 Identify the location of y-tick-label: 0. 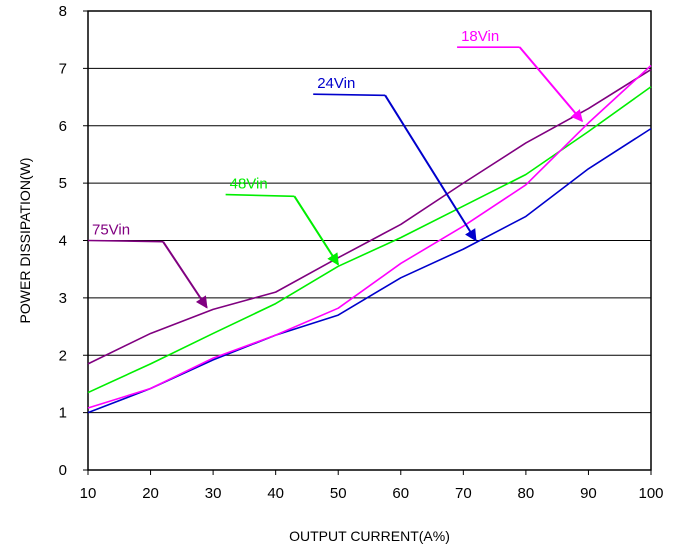
(63, 470).